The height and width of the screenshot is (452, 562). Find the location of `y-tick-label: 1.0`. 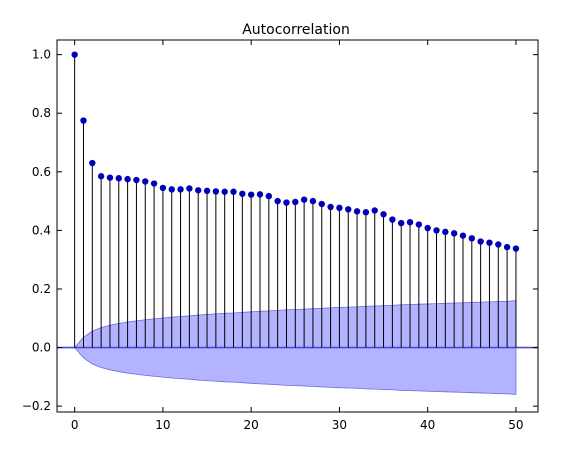

y-tick-label: 1.0 is located at coordinates (41, 55).